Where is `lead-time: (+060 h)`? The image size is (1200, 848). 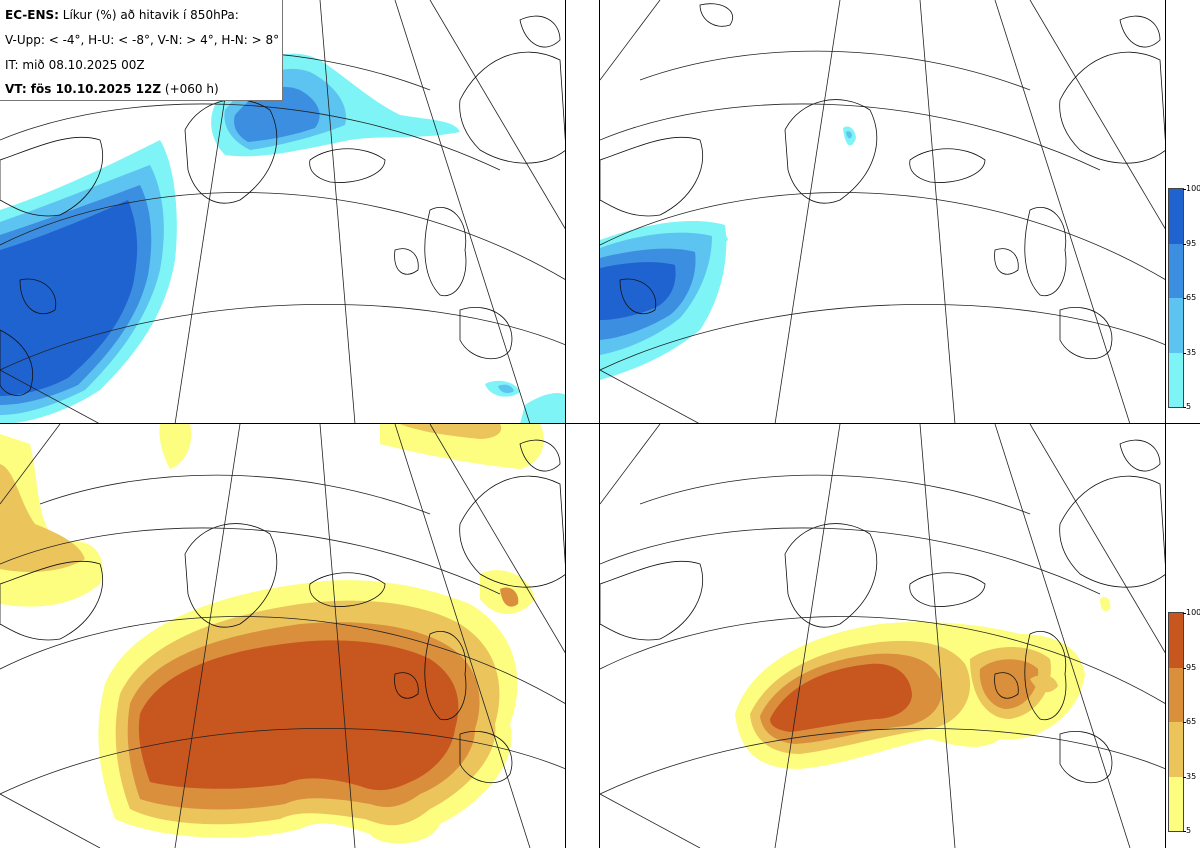 lead-time: (+060 h) is located at coordinates (191, 89).